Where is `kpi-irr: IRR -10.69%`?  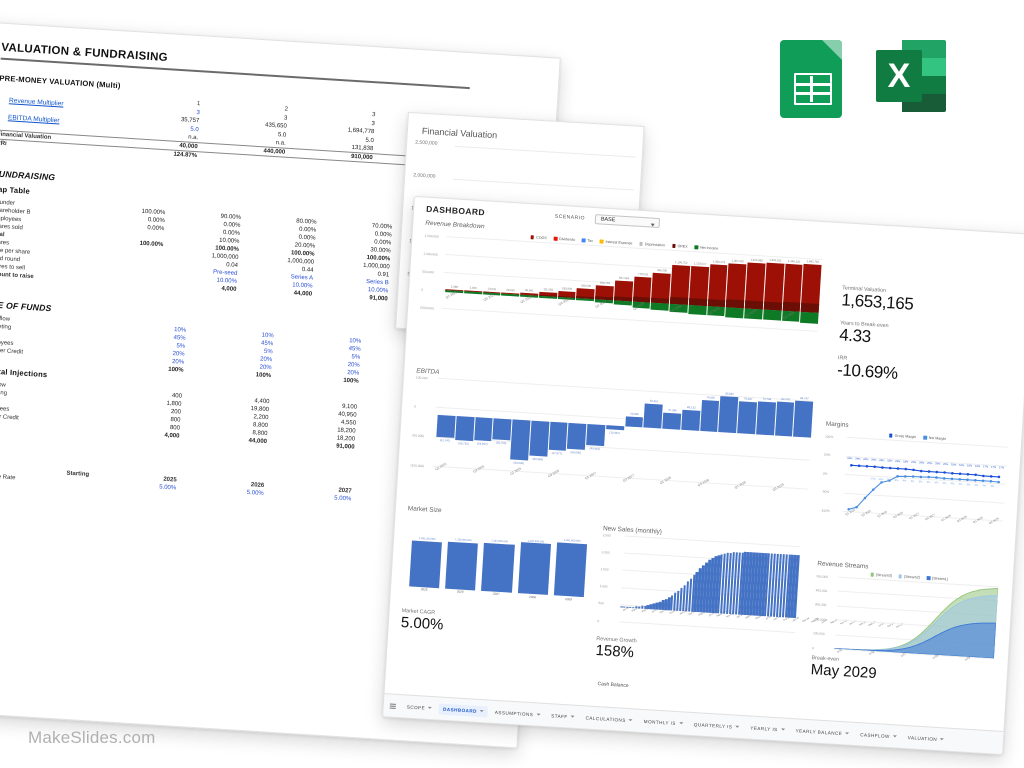 kpi-irr: IRR -10.69% is located at coordinates (917, 372).